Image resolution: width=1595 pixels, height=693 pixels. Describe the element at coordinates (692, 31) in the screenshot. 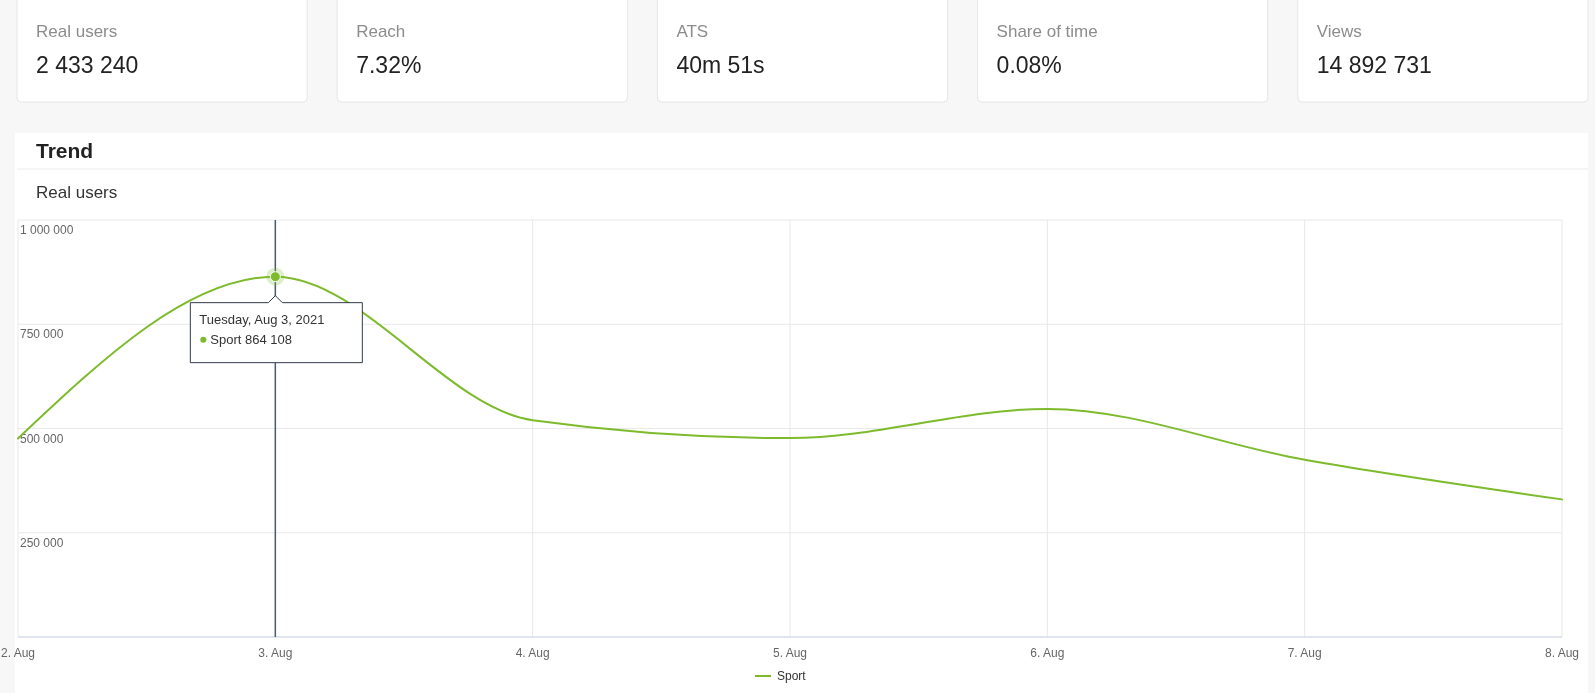

I see `text: ATS` at that location.